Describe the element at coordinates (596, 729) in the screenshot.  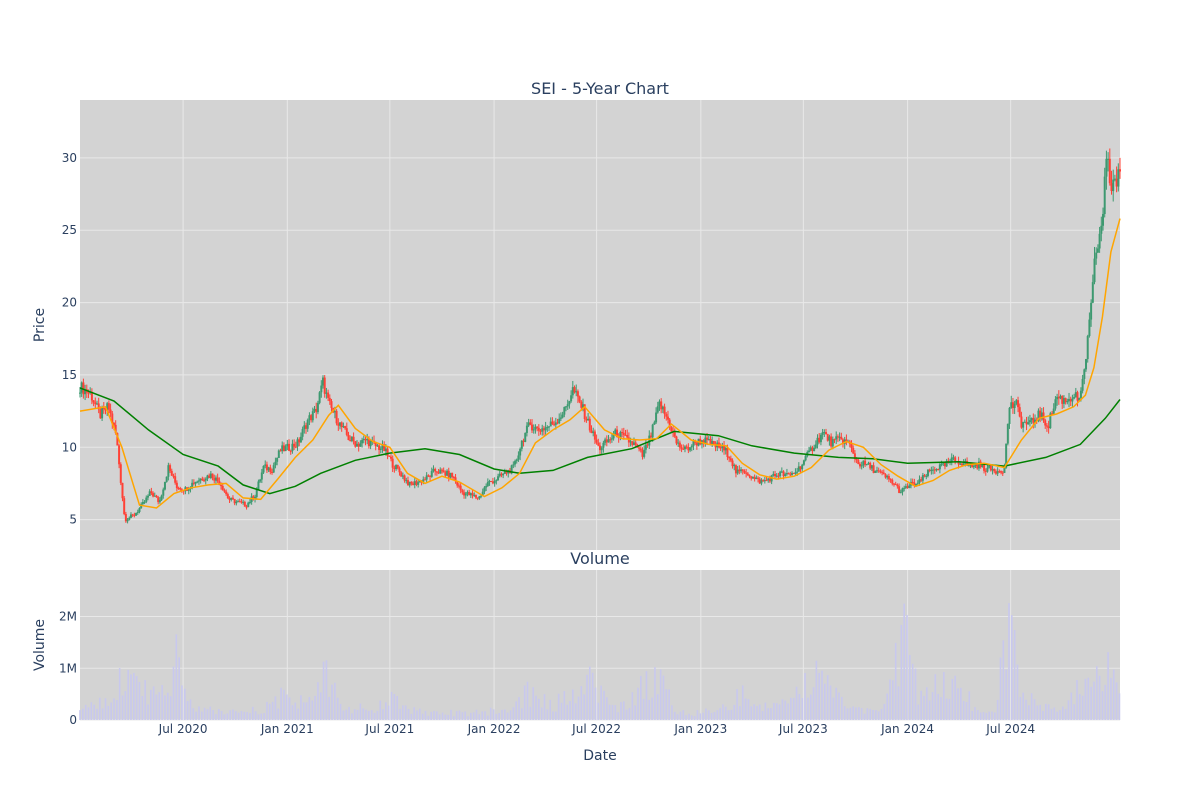
I see `x-tick-label: Jul 2022` at that location.